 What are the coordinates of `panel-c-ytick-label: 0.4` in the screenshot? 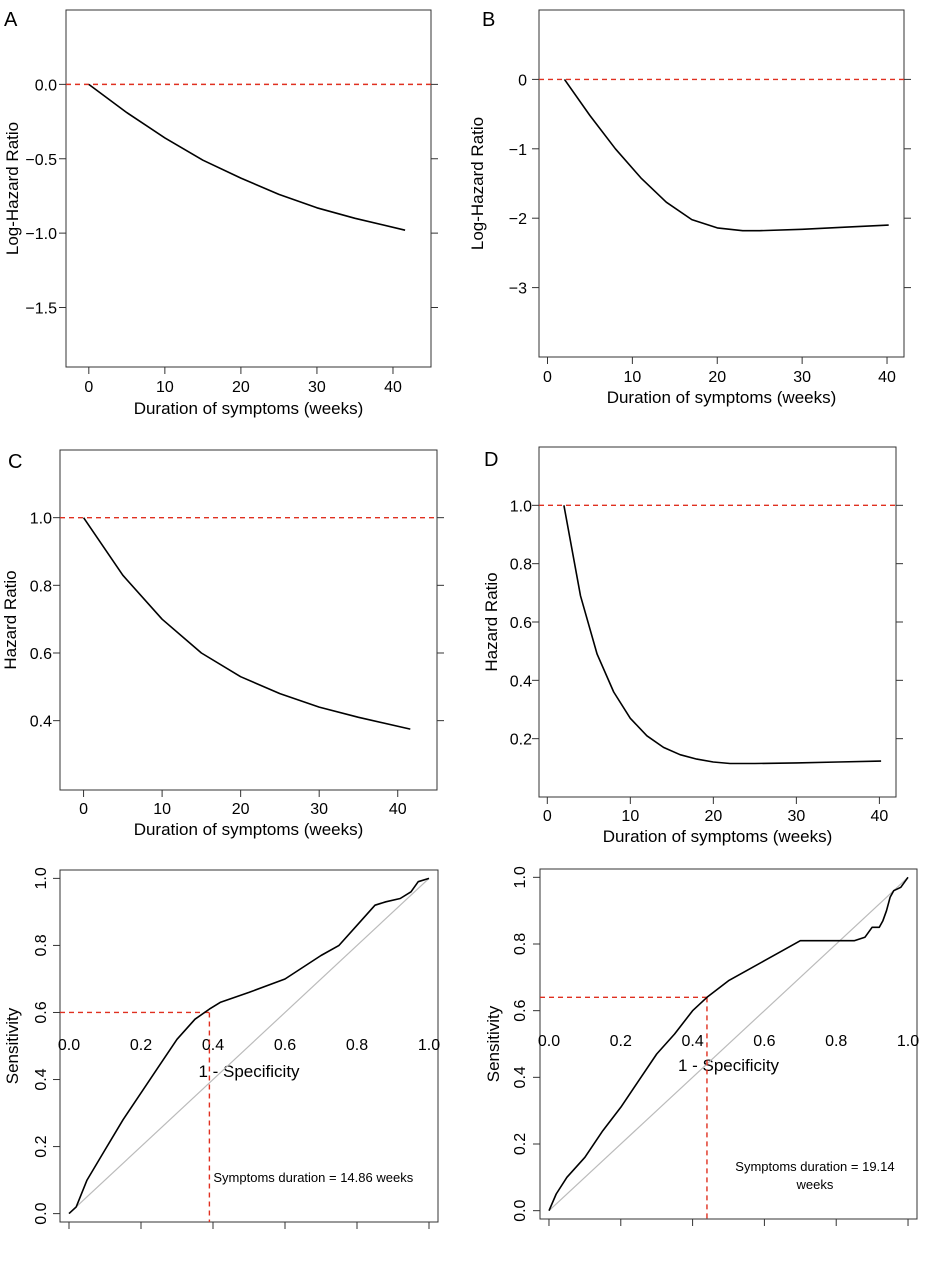 It's located at (41, 722).